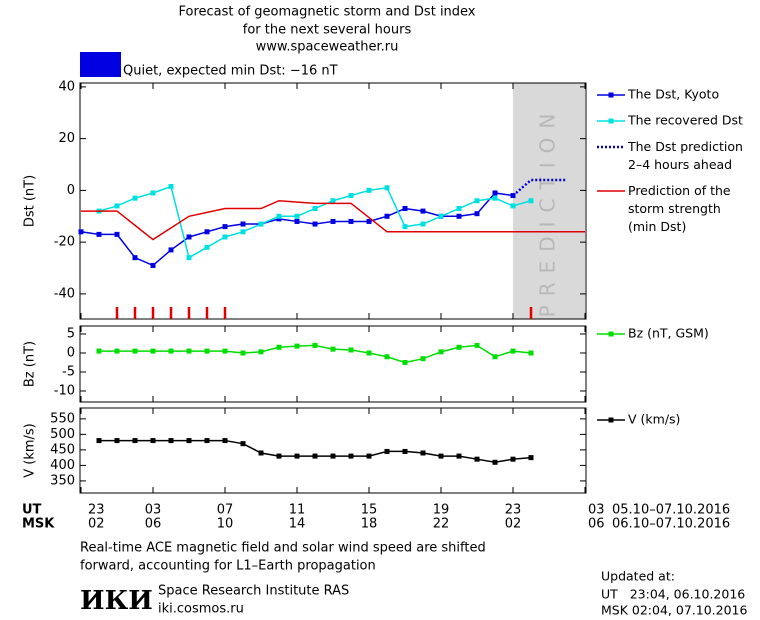  Describe the element at coordinates (549, 201) in the screenshot. I see `prediction-region` at that location.